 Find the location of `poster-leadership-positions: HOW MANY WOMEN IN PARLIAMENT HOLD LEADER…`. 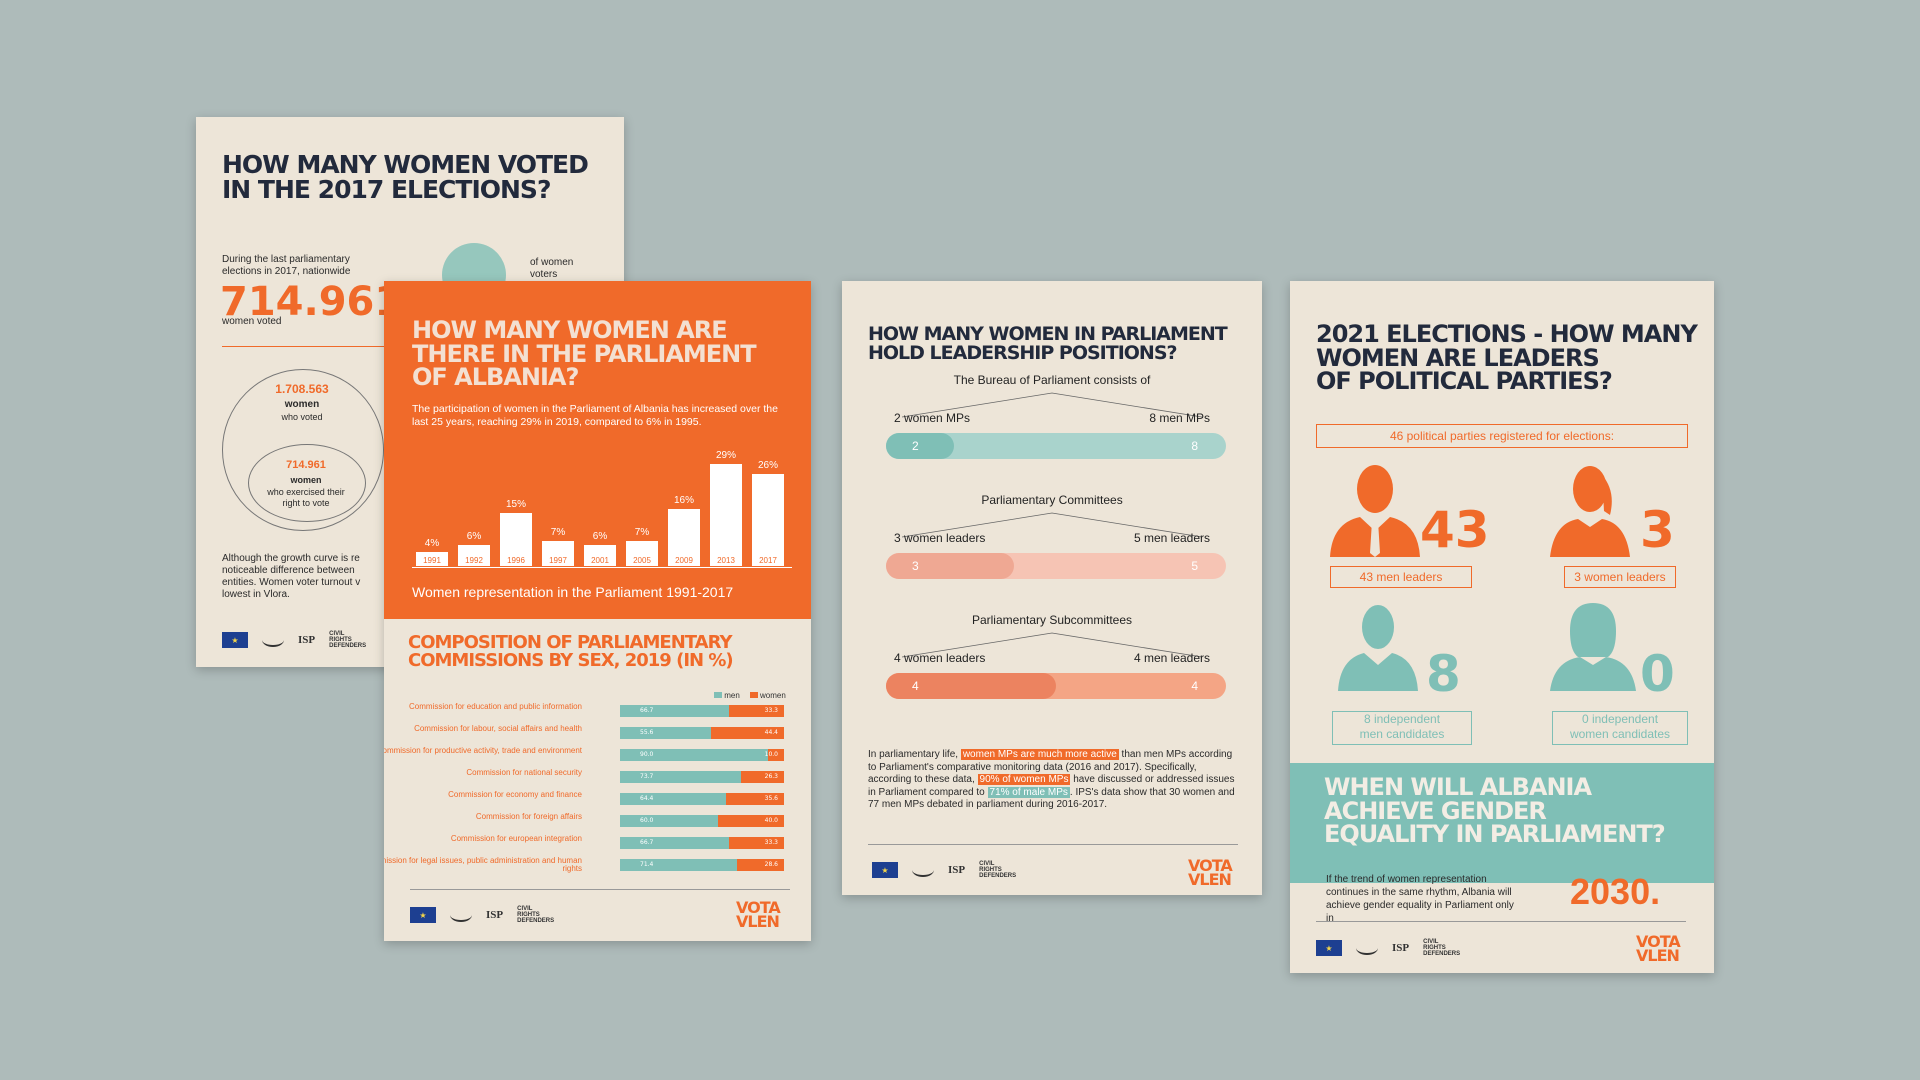

poster-leadership-positions: HOW MANY WOMEN IN PARLIAMENT HOLD LEADER… is located at coordinates (1052, 588).